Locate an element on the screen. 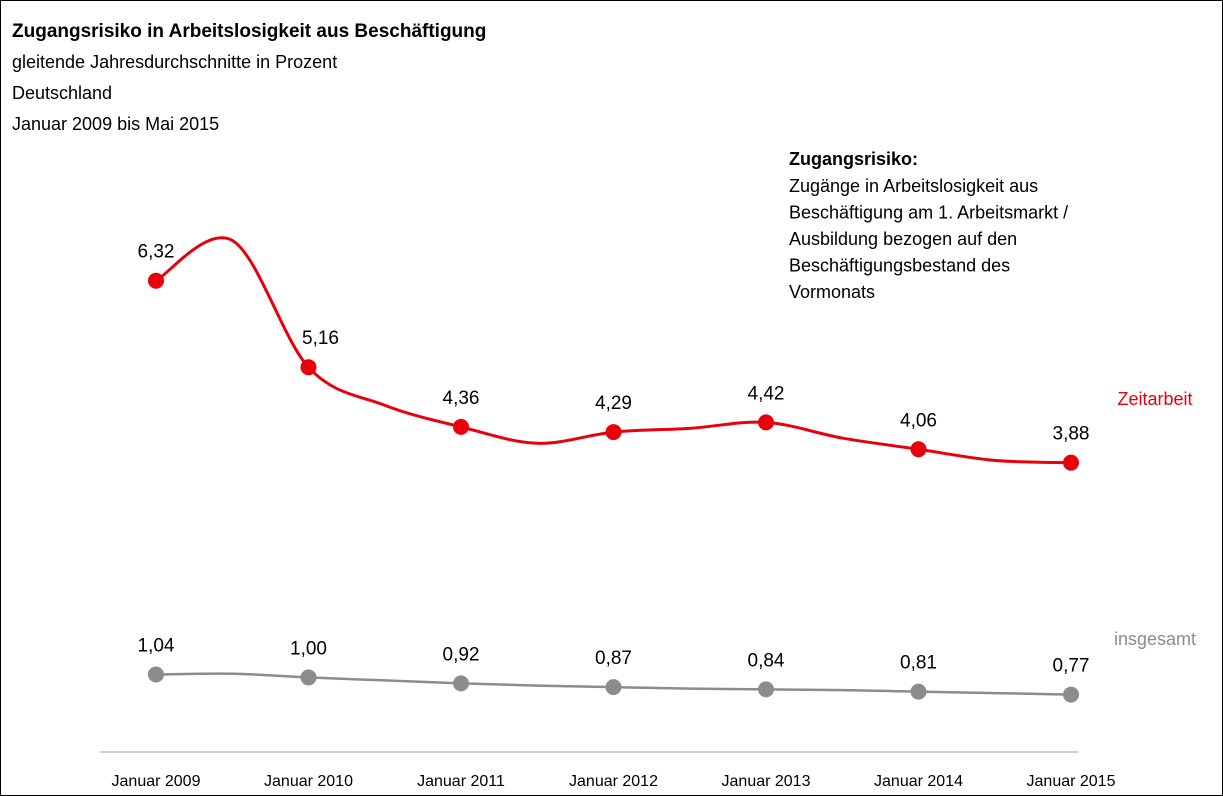  annotation-line: Vormonats is located at coordinates (832, 292).